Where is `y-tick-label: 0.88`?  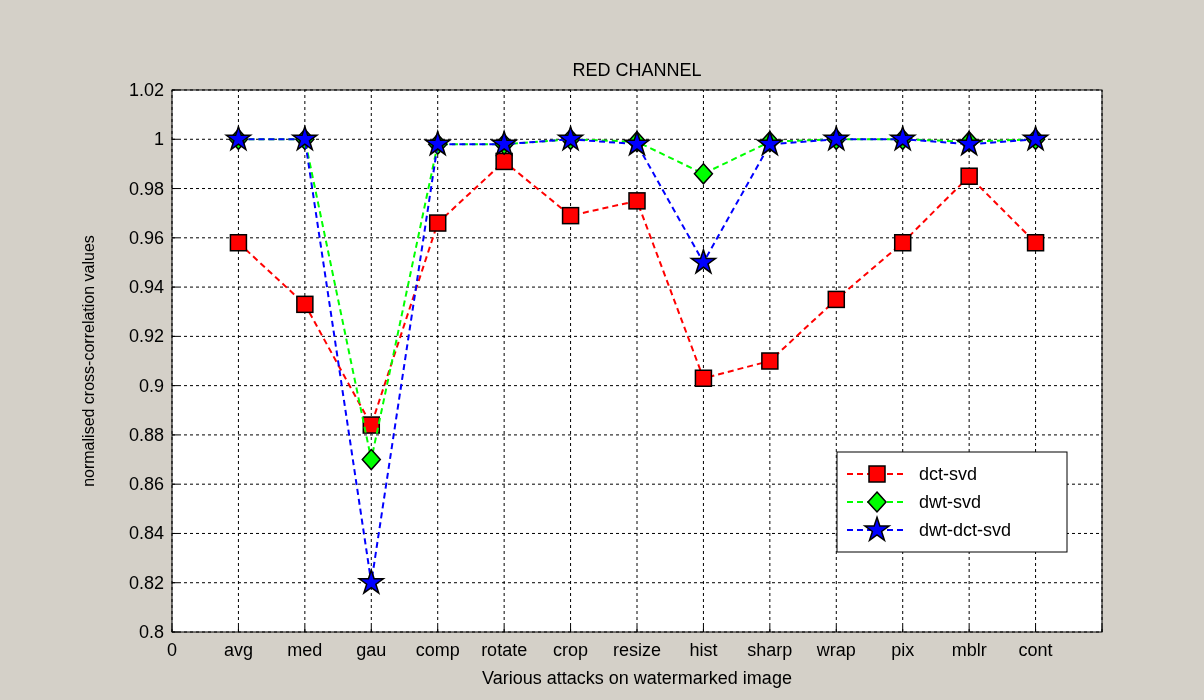 y-tick-label: 0.88 is located at coordinates (146, 434).